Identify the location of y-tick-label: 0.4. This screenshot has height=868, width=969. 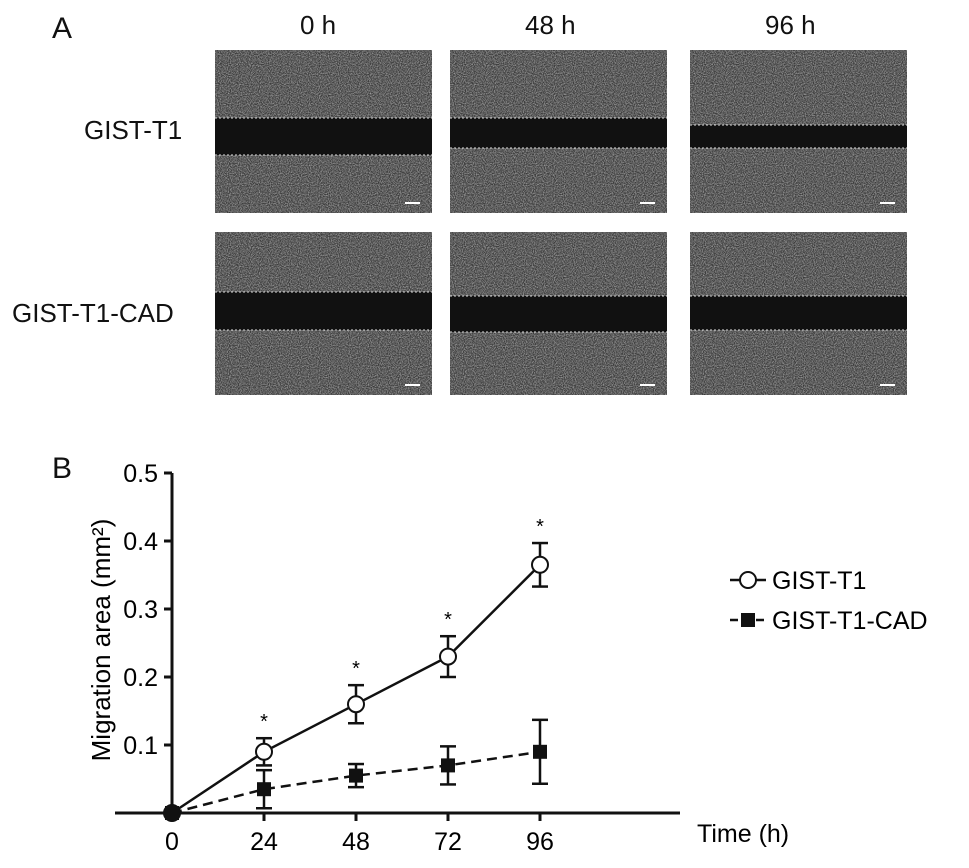
(140, 542).